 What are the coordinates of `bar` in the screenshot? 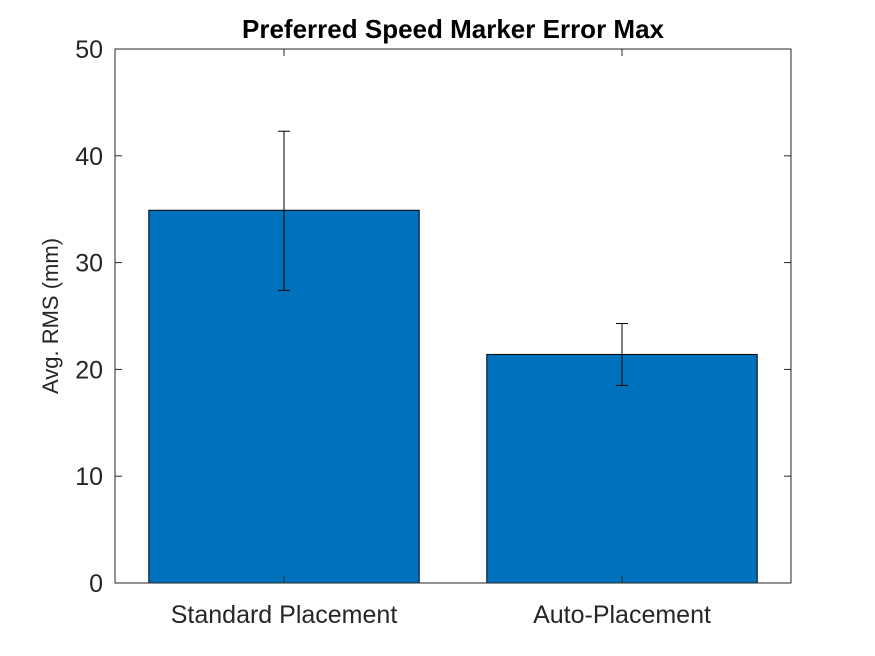 It's located at (622, 468).